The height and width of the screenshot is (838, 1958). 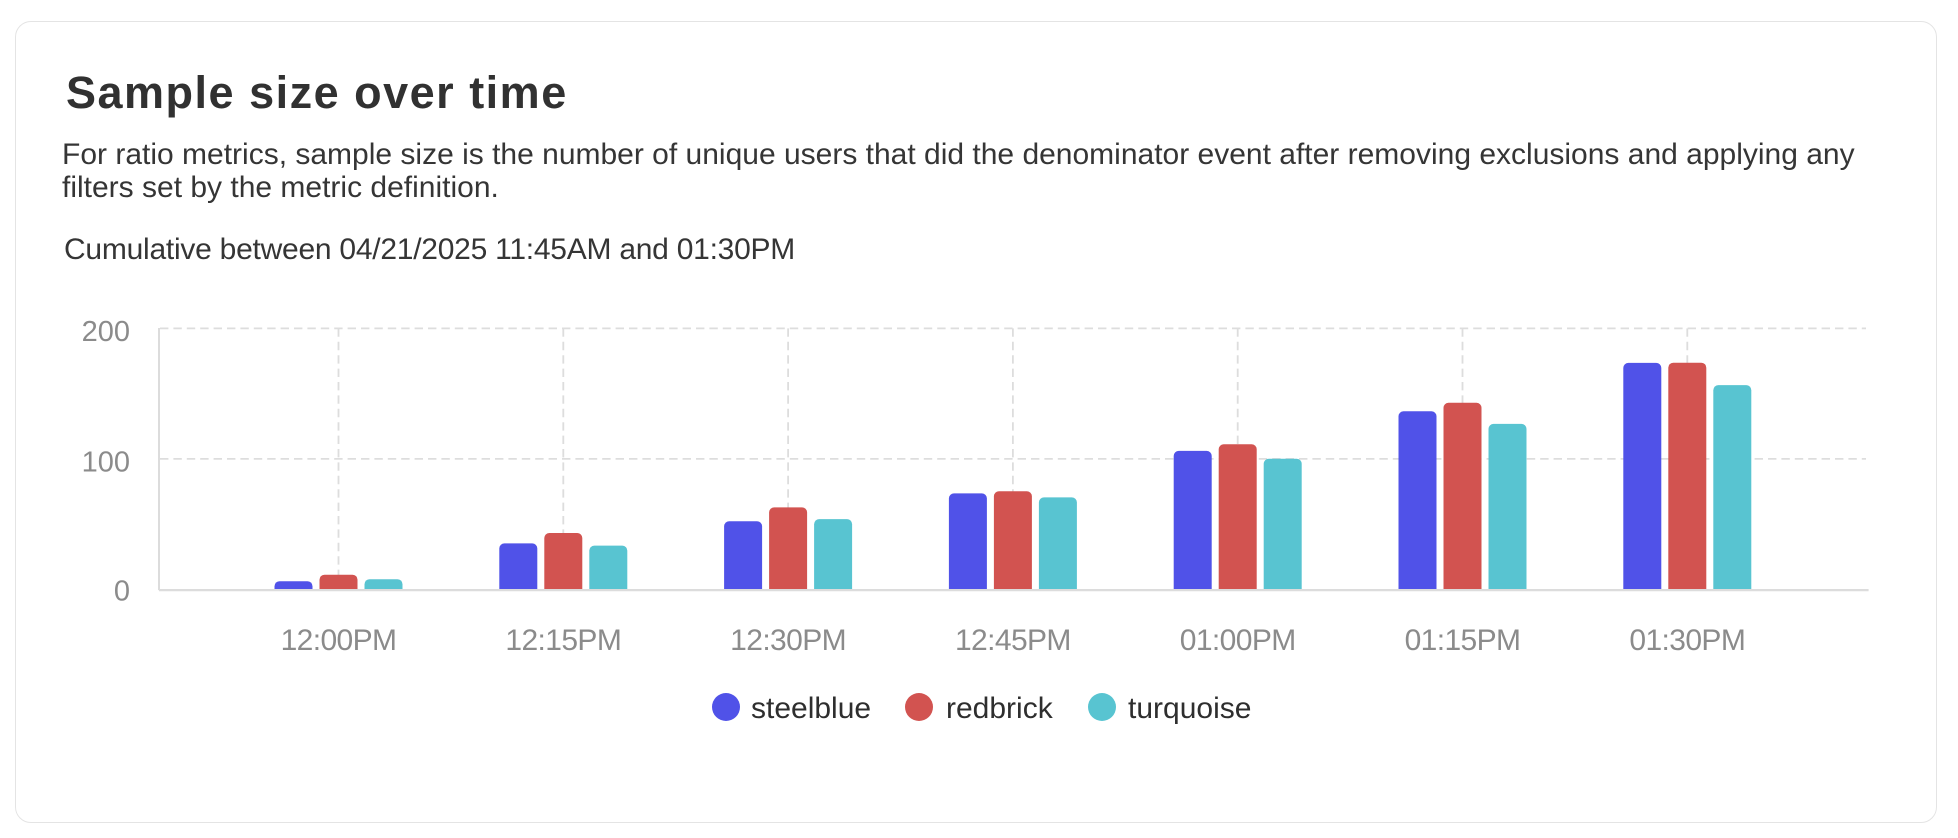 What do you see at coordinates (122, 592) in the screenshot?
I see `svg-text: 0` at bounding box center [122, 592].